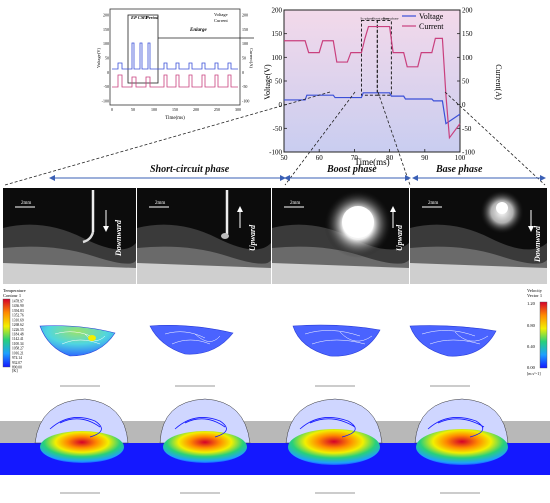  What do you see at coordinates (17, 368) in the screenshot?
I see `temp-legend-value: 890.00` at bounding box center [17, 368].